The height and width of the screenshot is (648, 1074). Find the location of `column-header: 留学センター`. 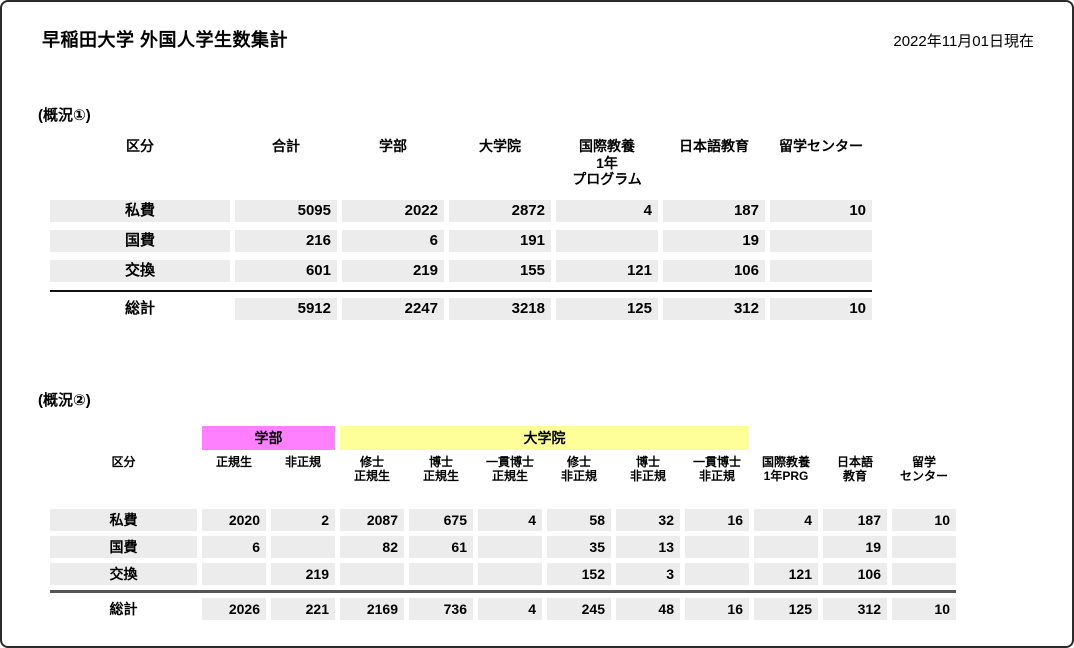

column-header: 留学センター is located at coordinates (821, 146).